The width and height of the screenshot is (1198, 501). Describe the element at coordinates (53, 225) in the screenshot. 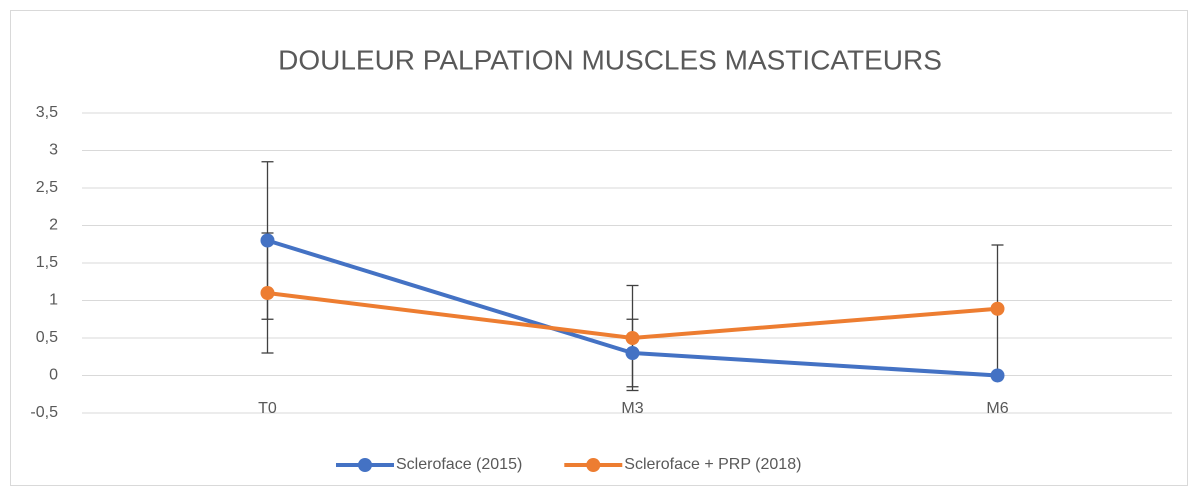

I see `y-tick-label: 2` at that location.